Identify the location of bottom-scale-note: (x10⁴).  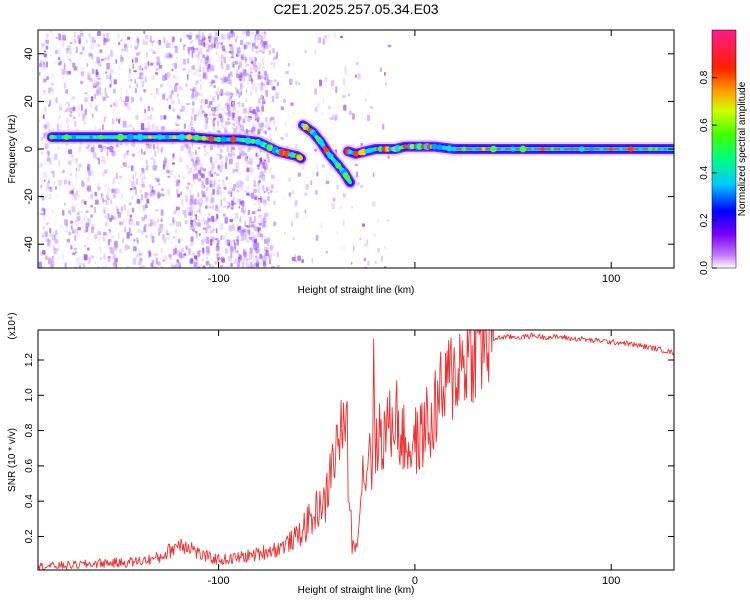
(12, 325).